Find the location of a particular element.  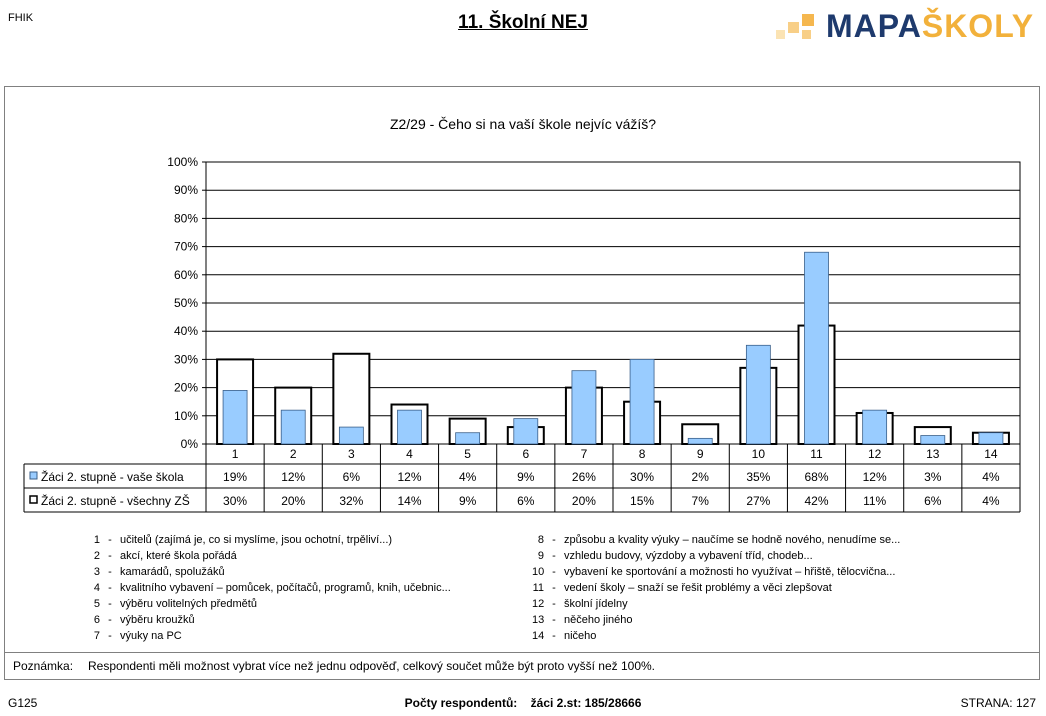

category-label: 6 is located at coordinates (525, 454).